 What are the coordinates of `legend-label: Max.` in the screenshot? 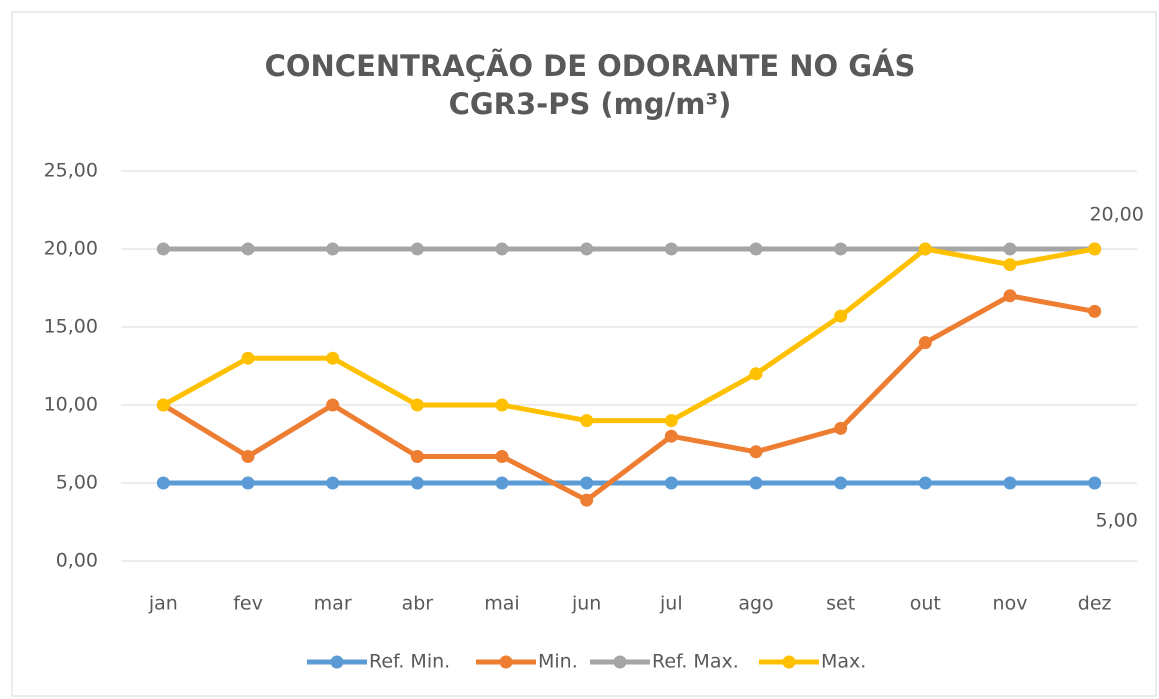 It's located at (843, 662).